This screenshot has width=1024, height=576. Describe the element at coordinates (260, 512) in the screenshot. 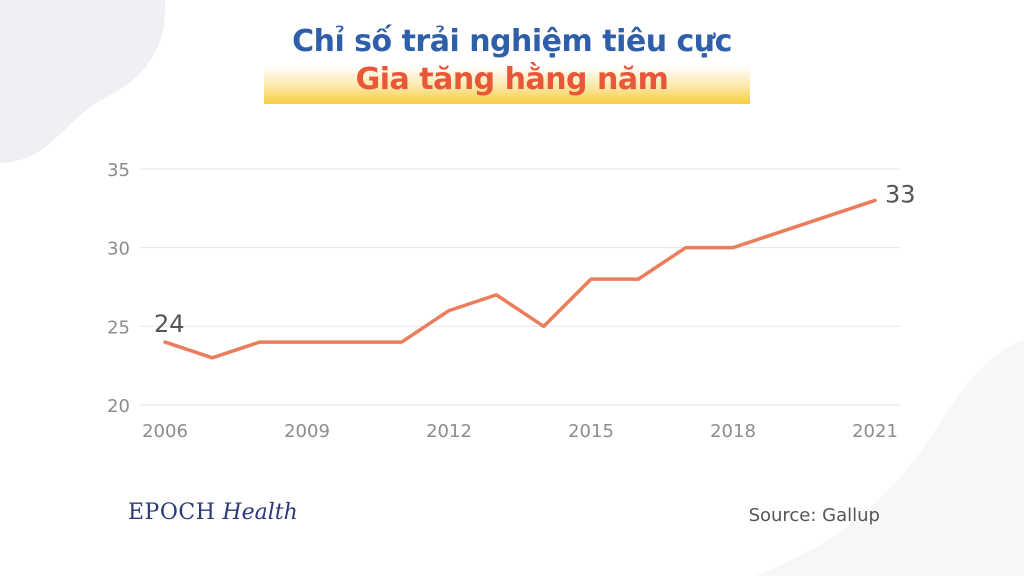

I see `brand-logo-part2: Health` at that location.